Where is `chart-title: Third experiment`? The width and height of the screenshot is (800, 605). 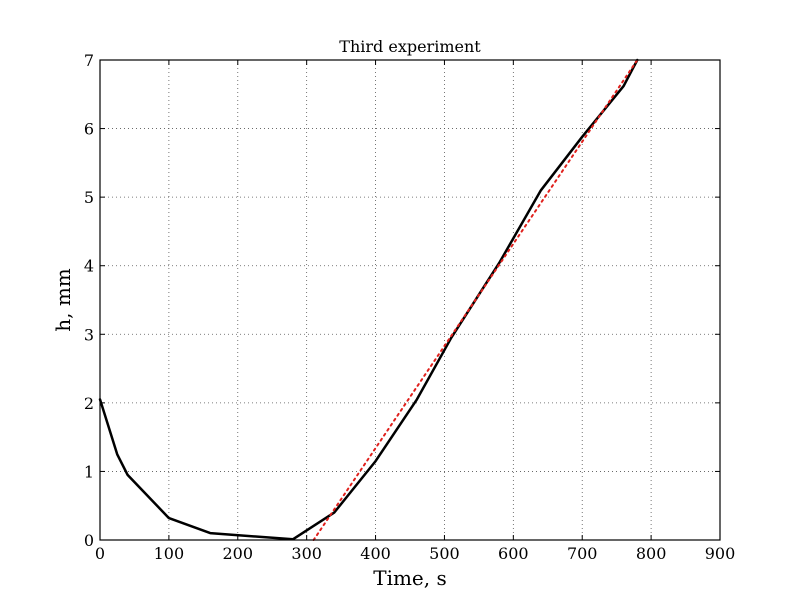
chart-title: Third experiment is located at coordinates (410, 46).